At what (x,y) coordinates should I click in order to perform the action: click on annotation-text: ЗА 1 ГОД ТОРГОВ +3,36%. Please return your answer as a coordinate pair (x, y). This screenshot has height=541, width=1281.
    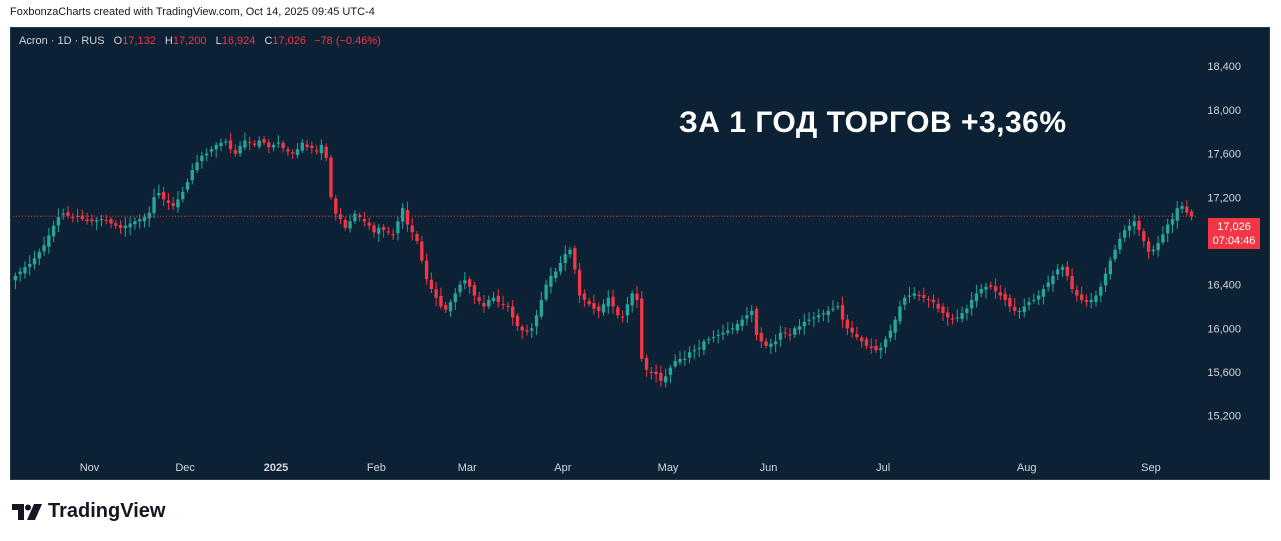
    Looking at the image, I should click on (873, 122).